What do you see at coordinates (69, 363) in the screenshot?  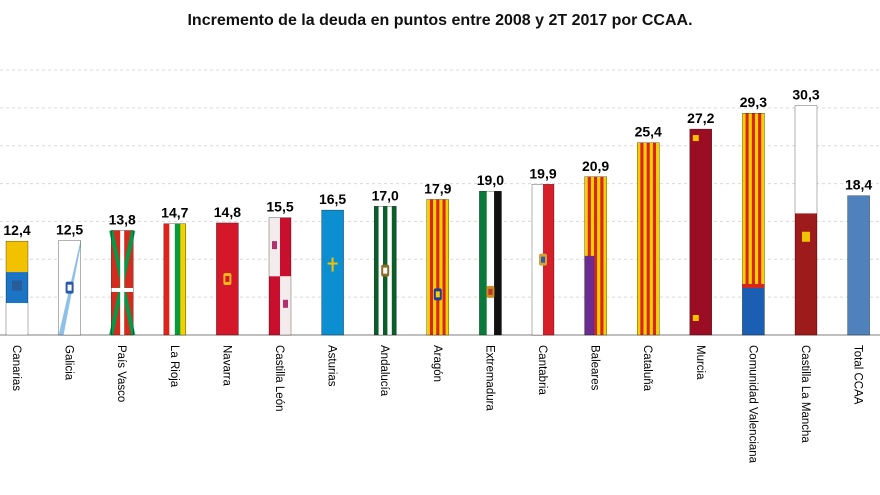 I see `x-tick-label: Galicia` at bounding box center [69, 363].